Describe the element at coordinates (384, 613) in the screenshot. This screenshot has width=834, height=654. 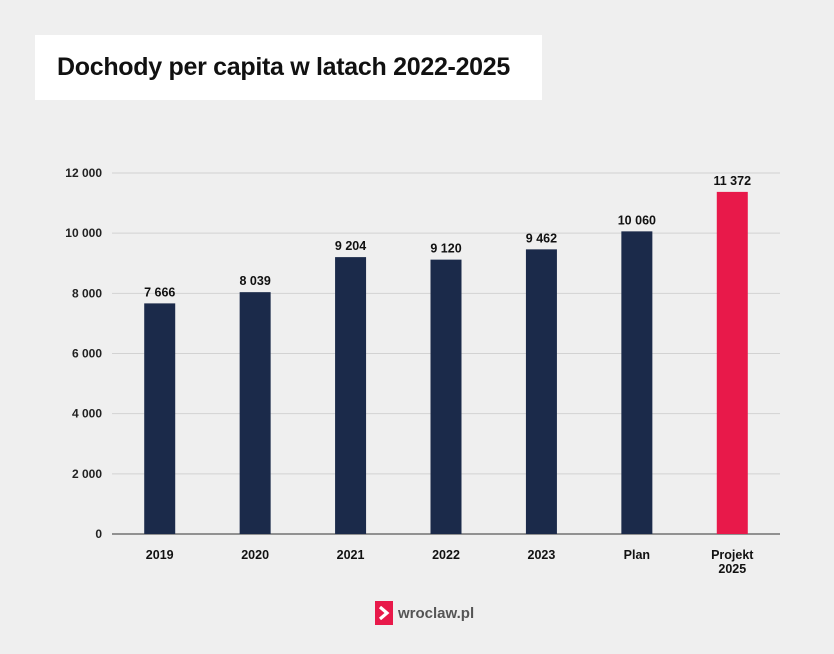
I see `chevron-right-icon` at that location.